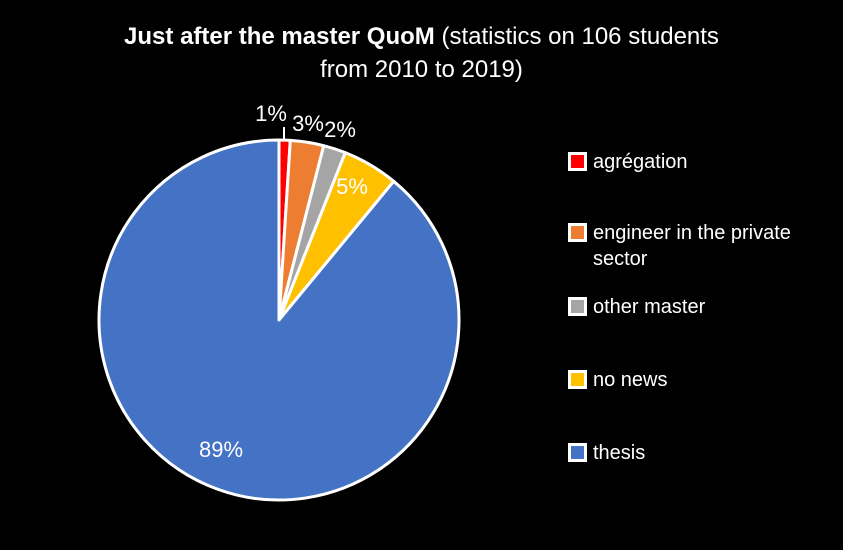  Describe the element at coordinates (630, 380) in the screenshot. I see `legend-label: no news` at that location.